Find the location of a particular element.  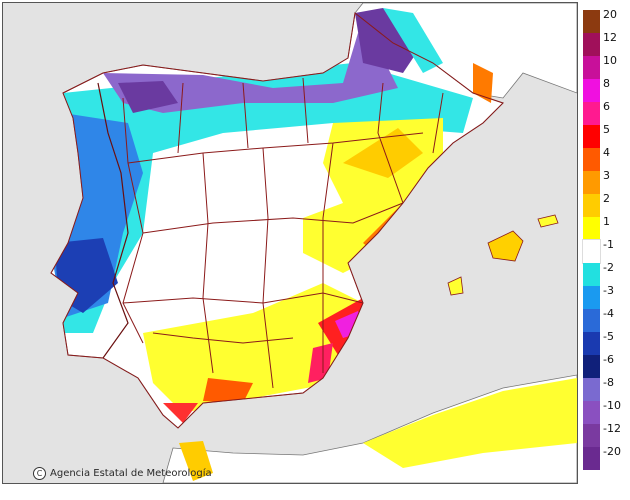

legend-label: 8 is located at coordinates (606, 83).